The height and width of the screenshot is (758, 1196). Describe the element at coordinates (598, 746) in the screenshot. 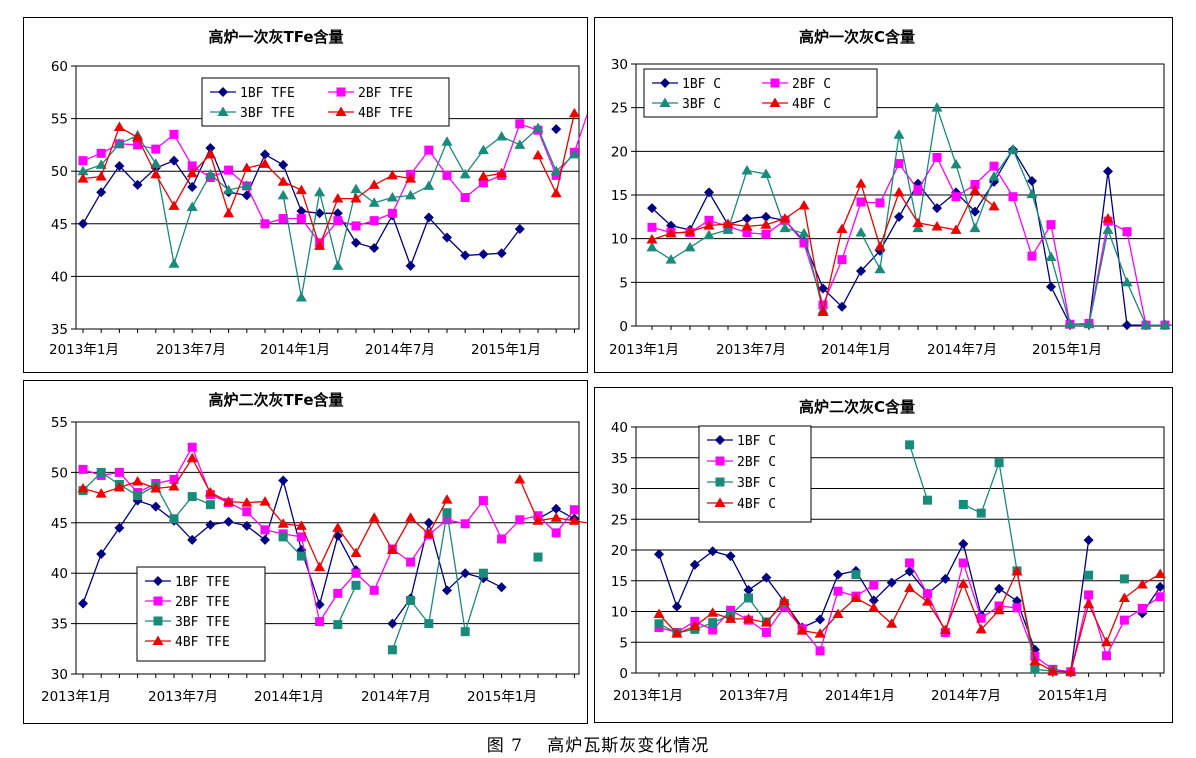

I see `figure-caption: 图 7 高炉瓦斯灰变化情况` at that location.